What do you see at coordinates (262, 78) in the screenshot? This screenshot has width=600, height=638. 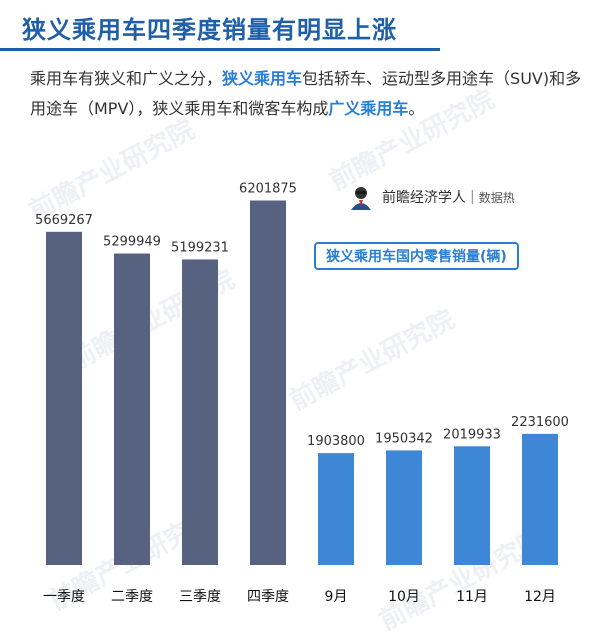 I see `intro-highlight-1: 狭义乘用车` at bounding box center [262, 78].